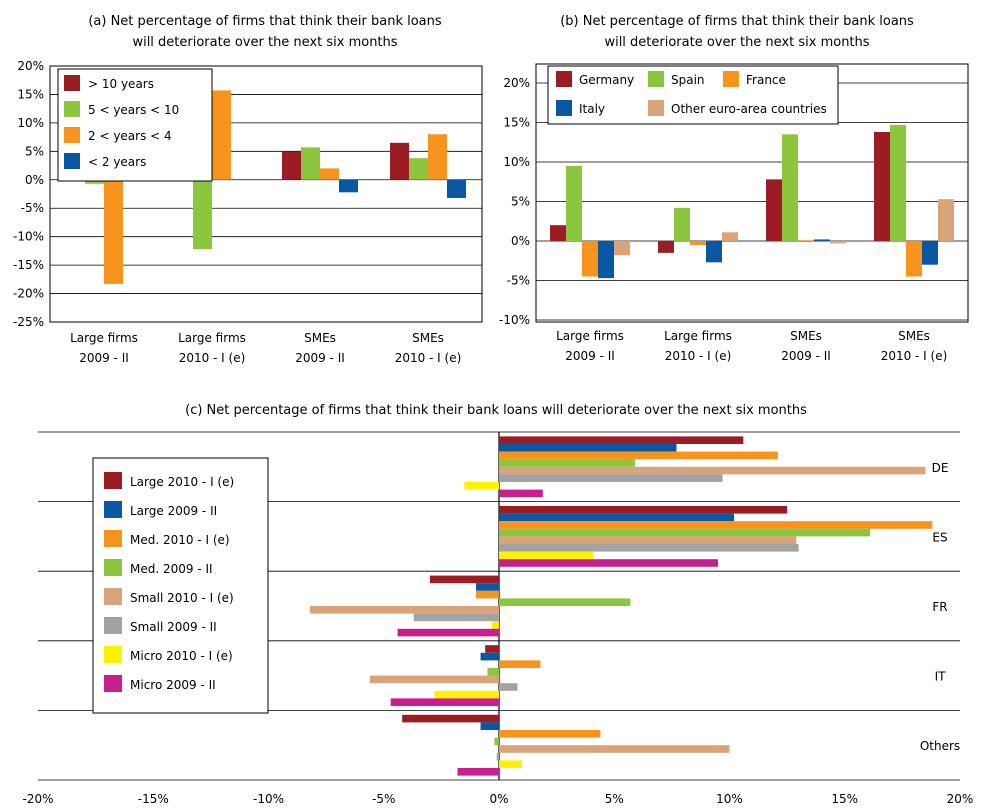 The image size is (992, 811). I want to click on chart-c-x-tick-label: 5%, so click(614, 799).